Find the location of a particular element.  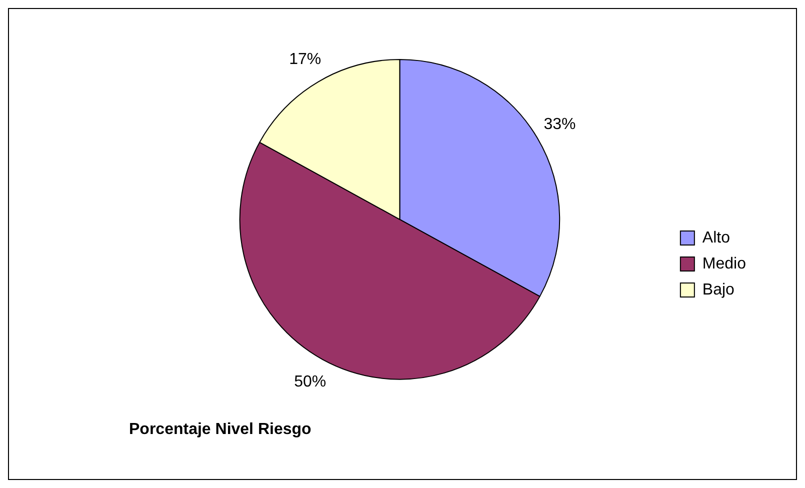

legend-label: Alto is located at coordinates (716, 237).